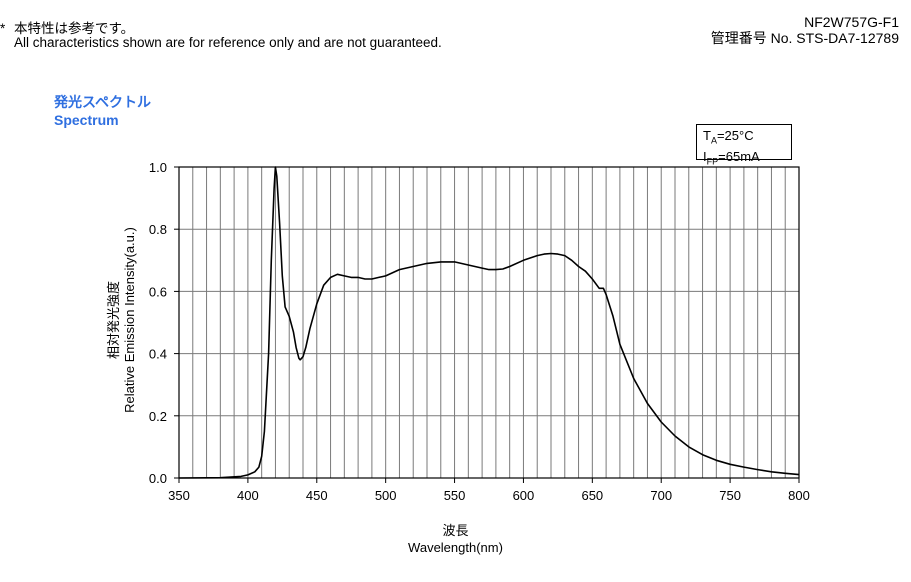  What do you see at coordinates (851, 22) in the screenshot?
I see `part-number: NF2W757G-F1` at bounding box center [851, 22].